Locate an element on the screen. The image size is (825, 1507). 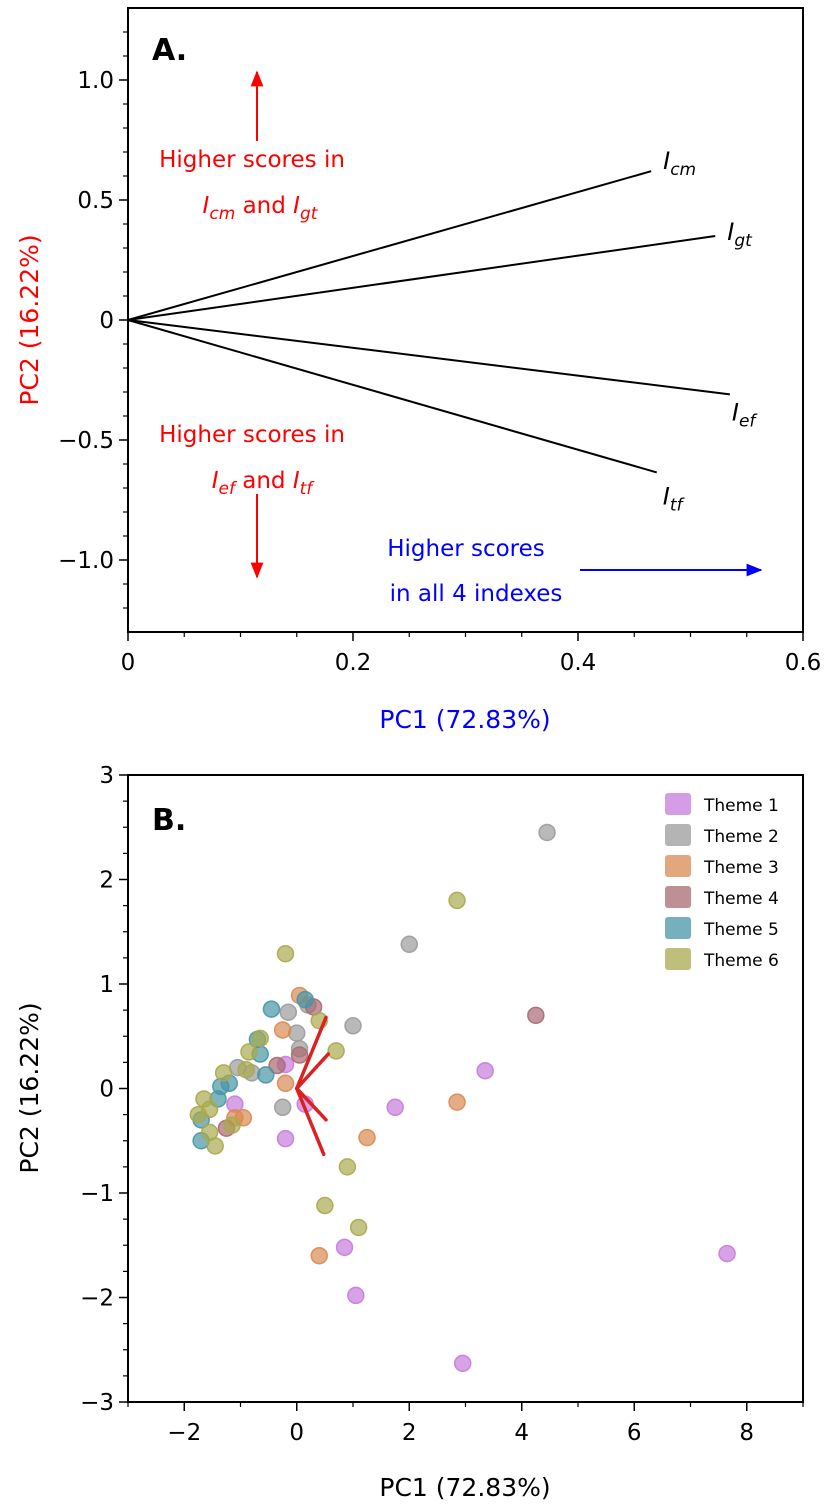
upper-b-base: I is located at coordinates (296, 206).